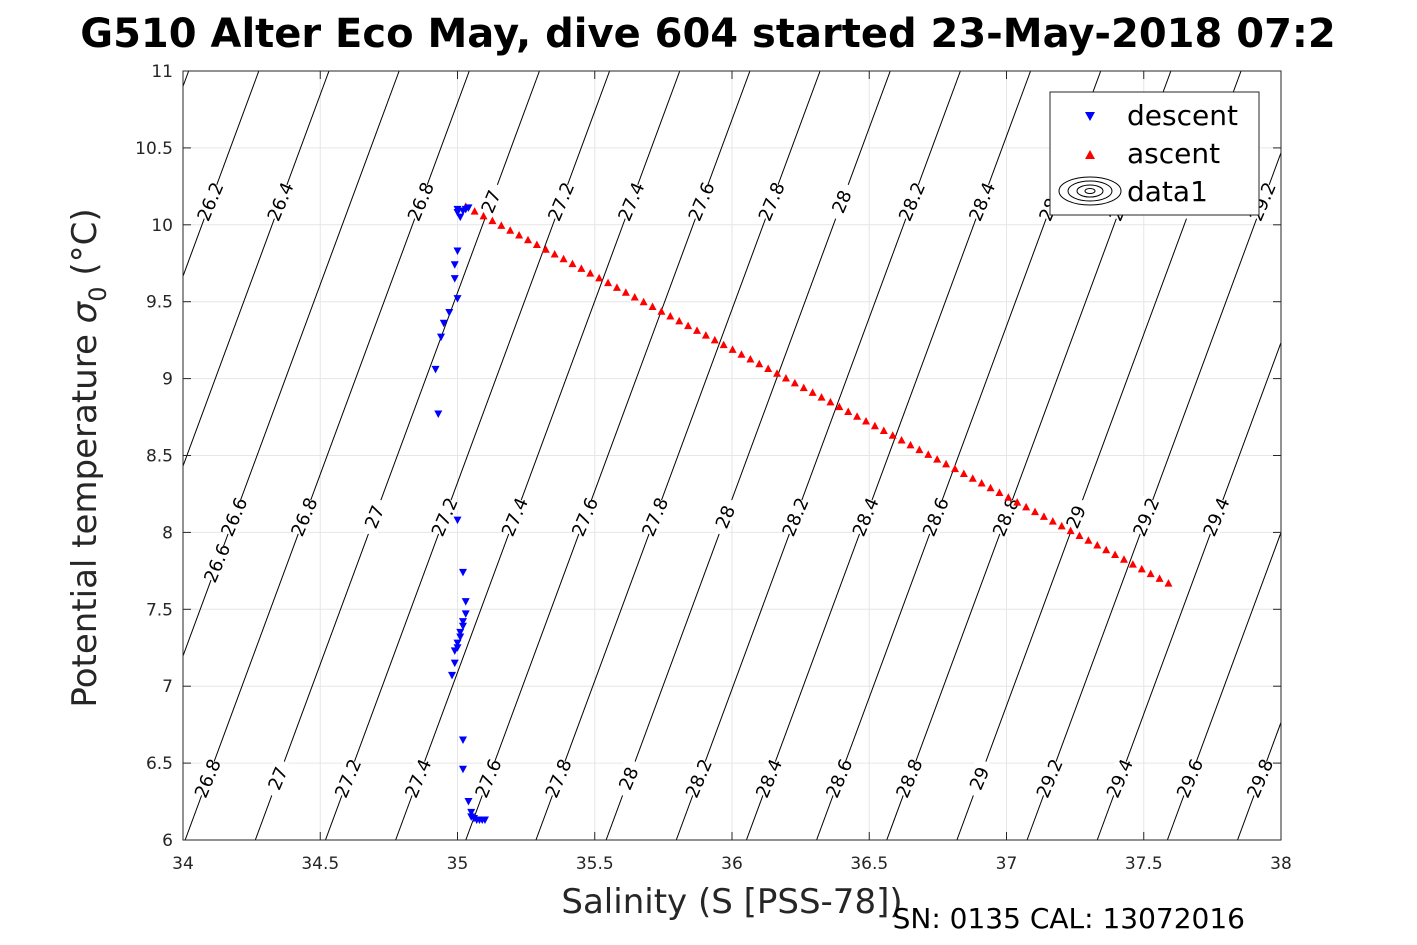 This screenshot has width=1417, height=945. Describe the element at coordinates (458, 864) in the screenshot. I see `x-tick-label: 35` at that location.